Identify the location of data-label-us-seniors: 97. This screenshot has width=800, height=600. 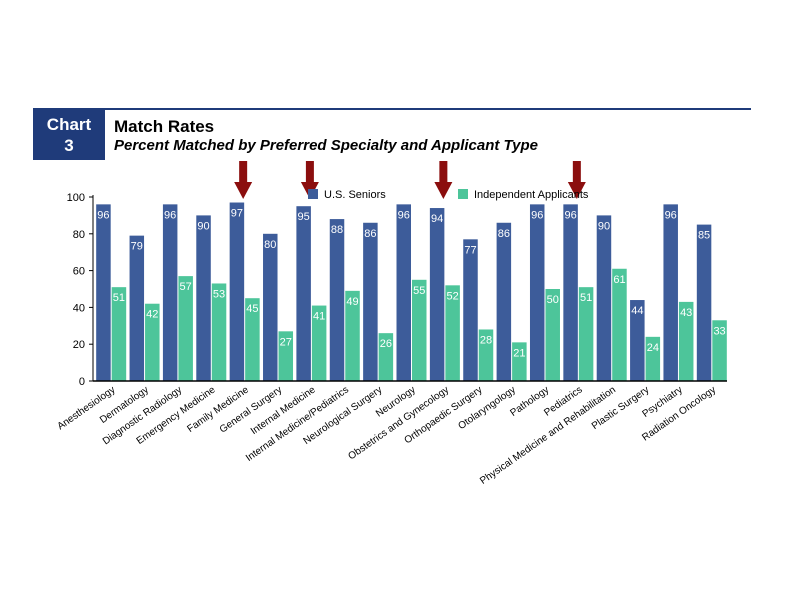
(237, 214).